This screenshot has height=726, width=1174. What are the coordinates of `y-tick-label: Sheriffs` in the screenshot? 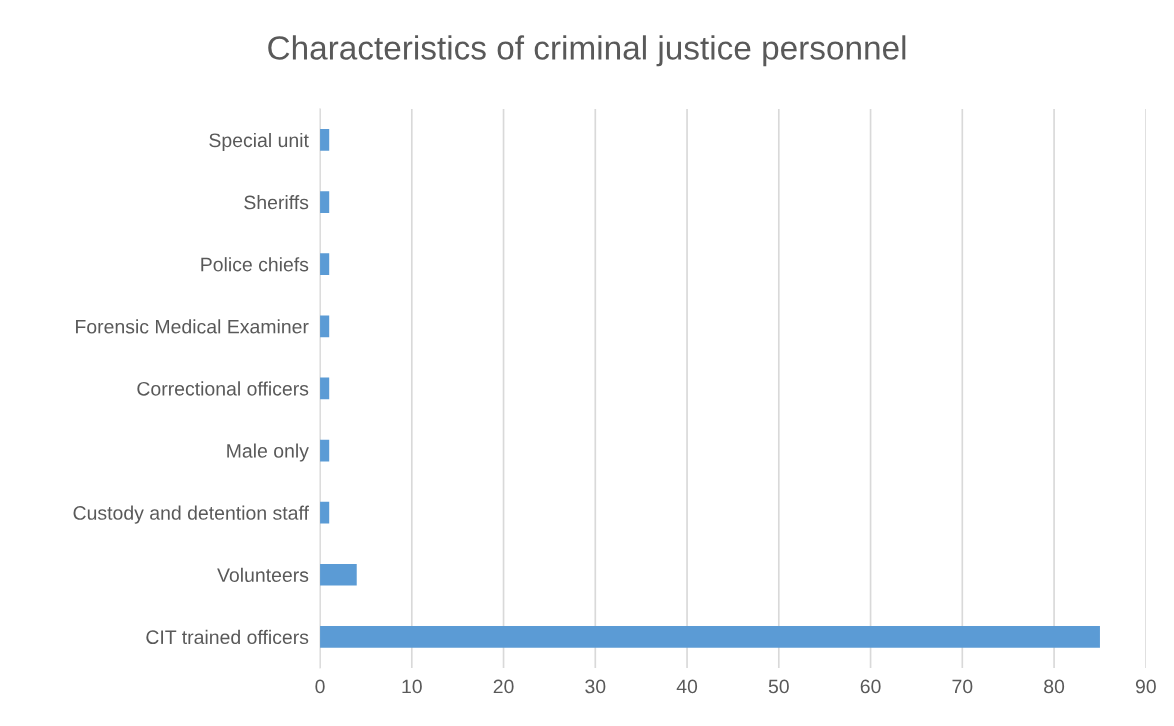 It's located at (276, 202).